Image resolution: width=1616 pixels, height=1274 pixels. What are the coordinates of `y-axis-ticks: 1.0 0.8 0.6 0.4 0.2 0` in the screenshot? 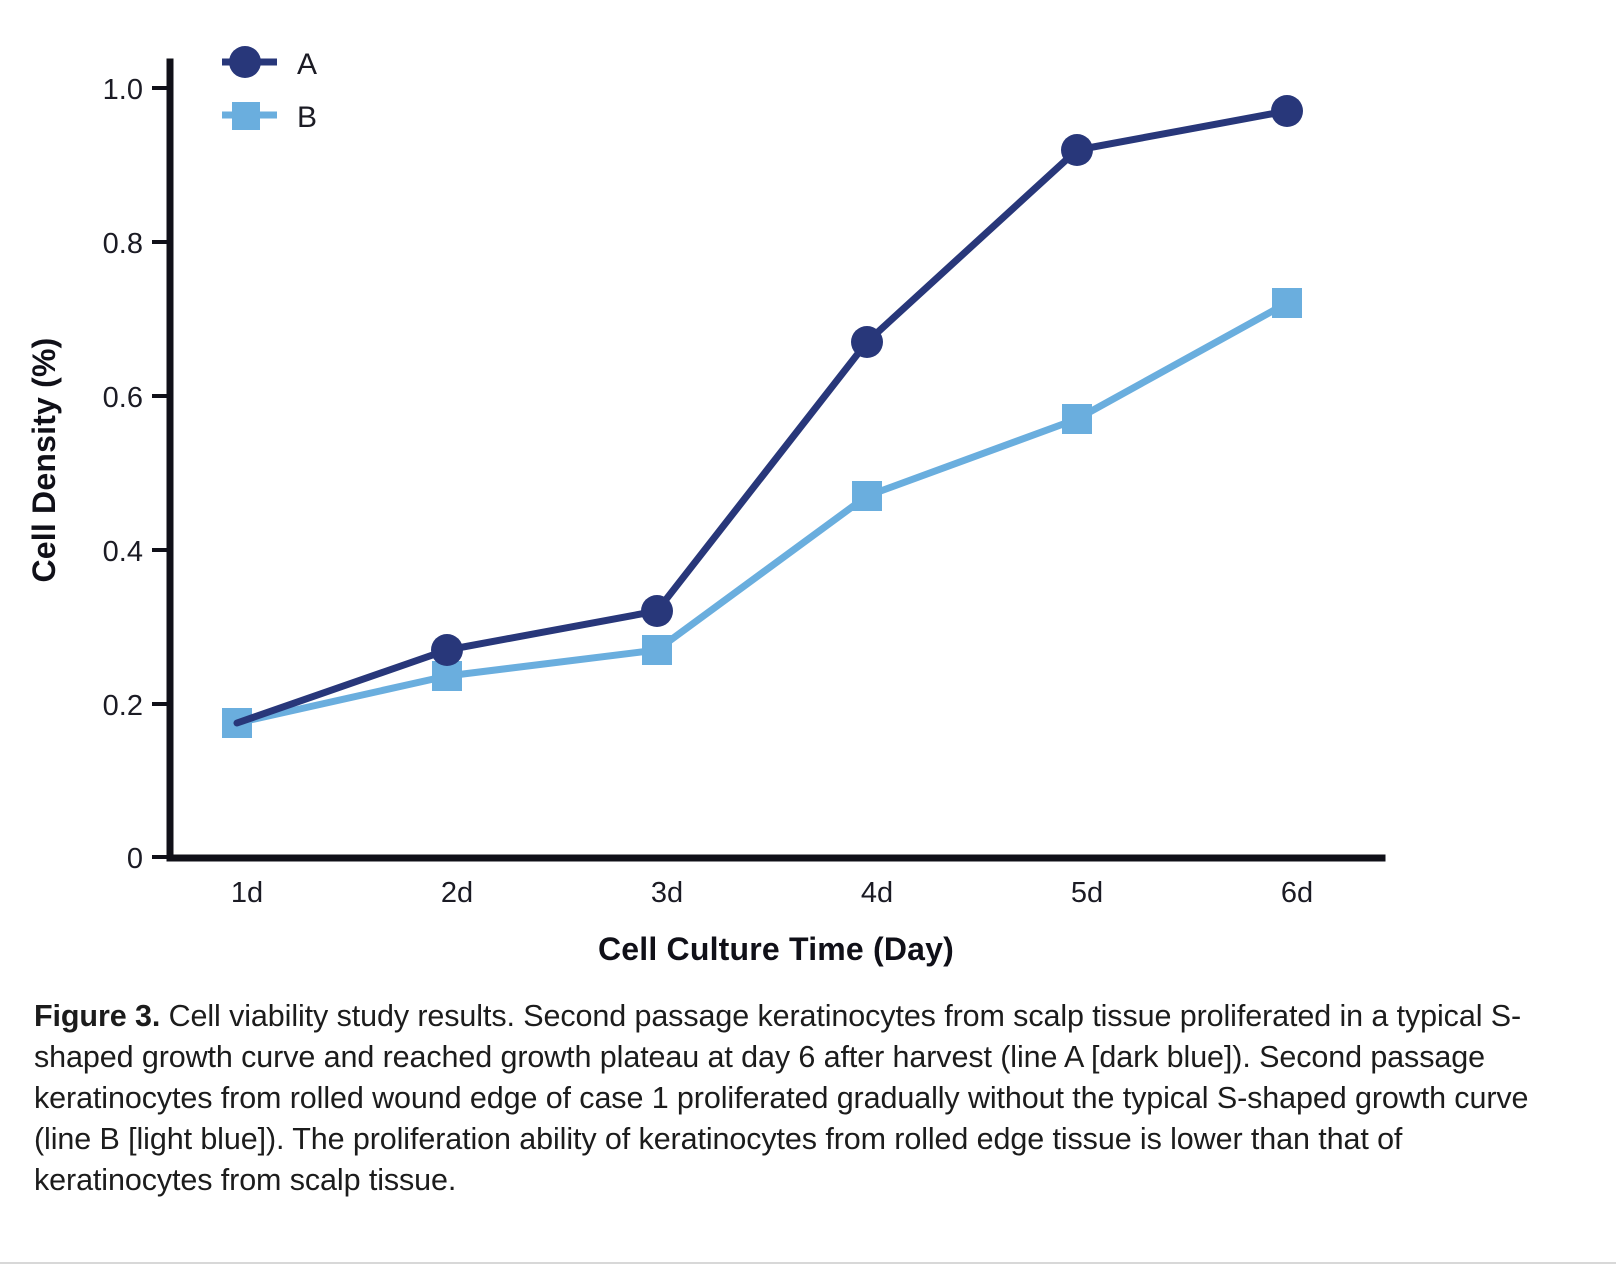 It's located at (136, 474).